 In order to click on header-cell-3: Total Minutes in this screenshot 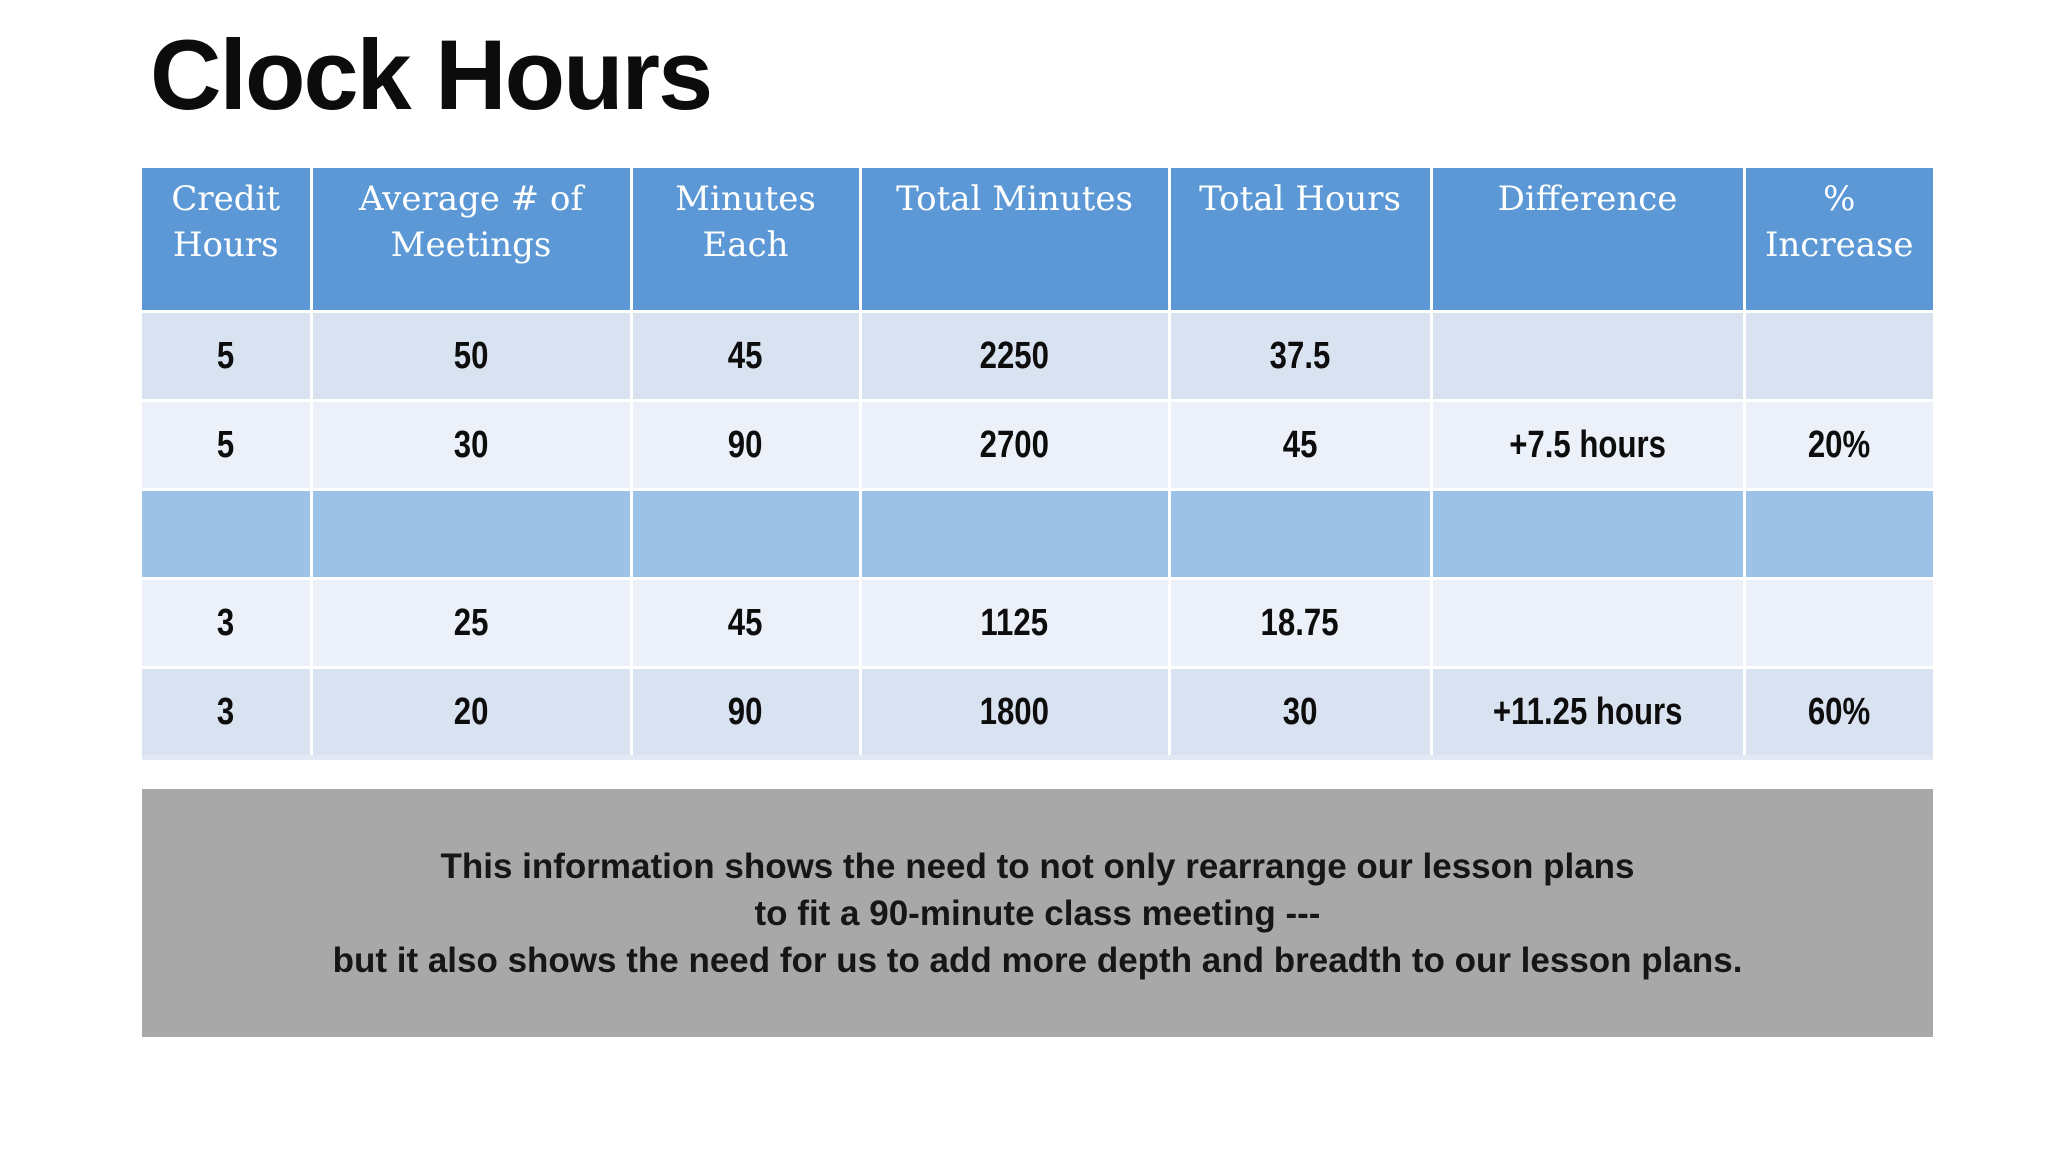, I will do `click(1015, 240)`.